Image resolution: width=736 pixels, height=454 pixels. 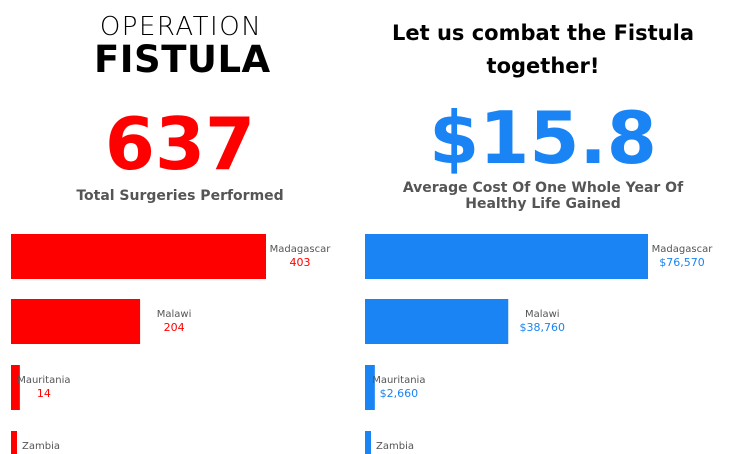 What do you see at coordinates (543, 138) in the screenshot?
I see `average-cost-value: $15.8` at bounding box center [543, 138].